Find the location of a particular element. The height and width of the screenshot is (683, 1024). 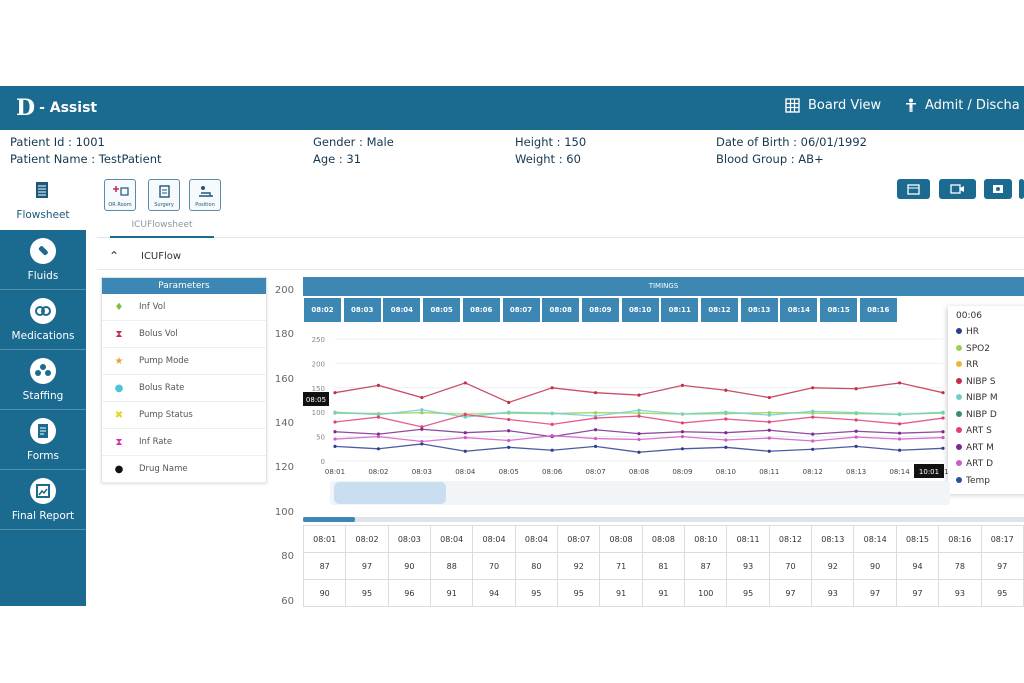

parameter-row: ✖ Pump Status is located at coordinates (184, 415).